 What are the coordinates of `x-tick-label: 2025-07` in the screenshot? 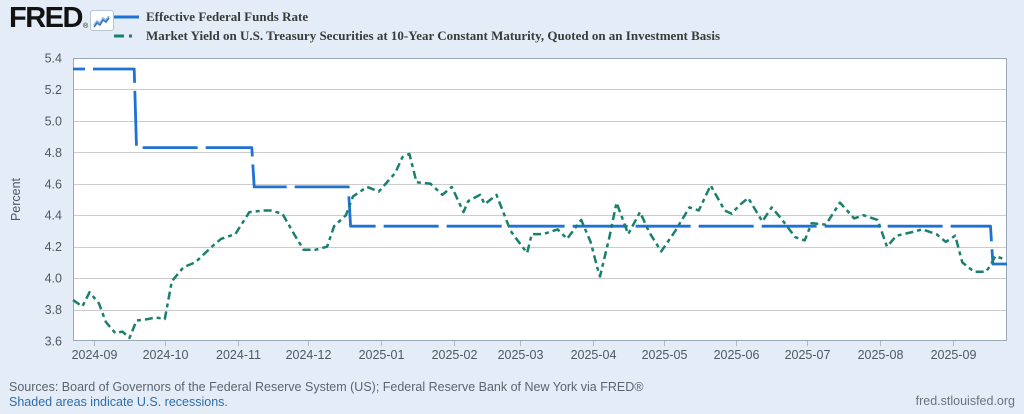 It's located at (808, 355).